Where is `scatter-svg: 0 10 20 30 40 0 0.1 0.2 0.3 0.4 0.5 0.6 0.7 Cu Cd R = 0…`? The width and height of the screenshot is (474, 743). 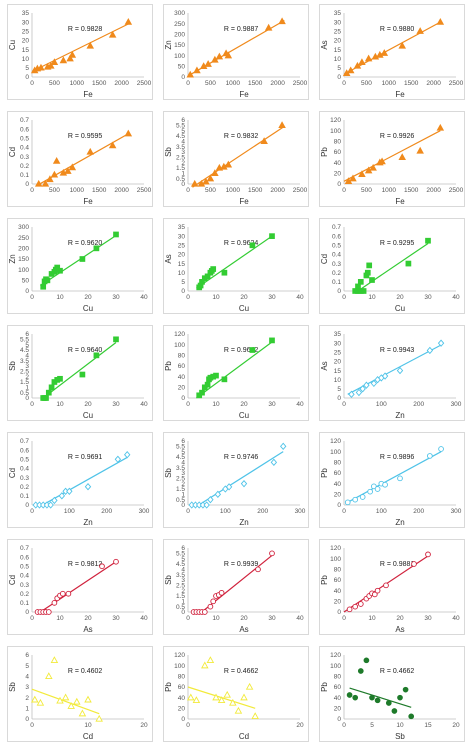
scatter-svg: 0 10 20 30 40 0 0.1 0.2 0.3 0.4 0.5 0.6 0.7 Cu Cd R = 0… is located at coordinates (390, 268).